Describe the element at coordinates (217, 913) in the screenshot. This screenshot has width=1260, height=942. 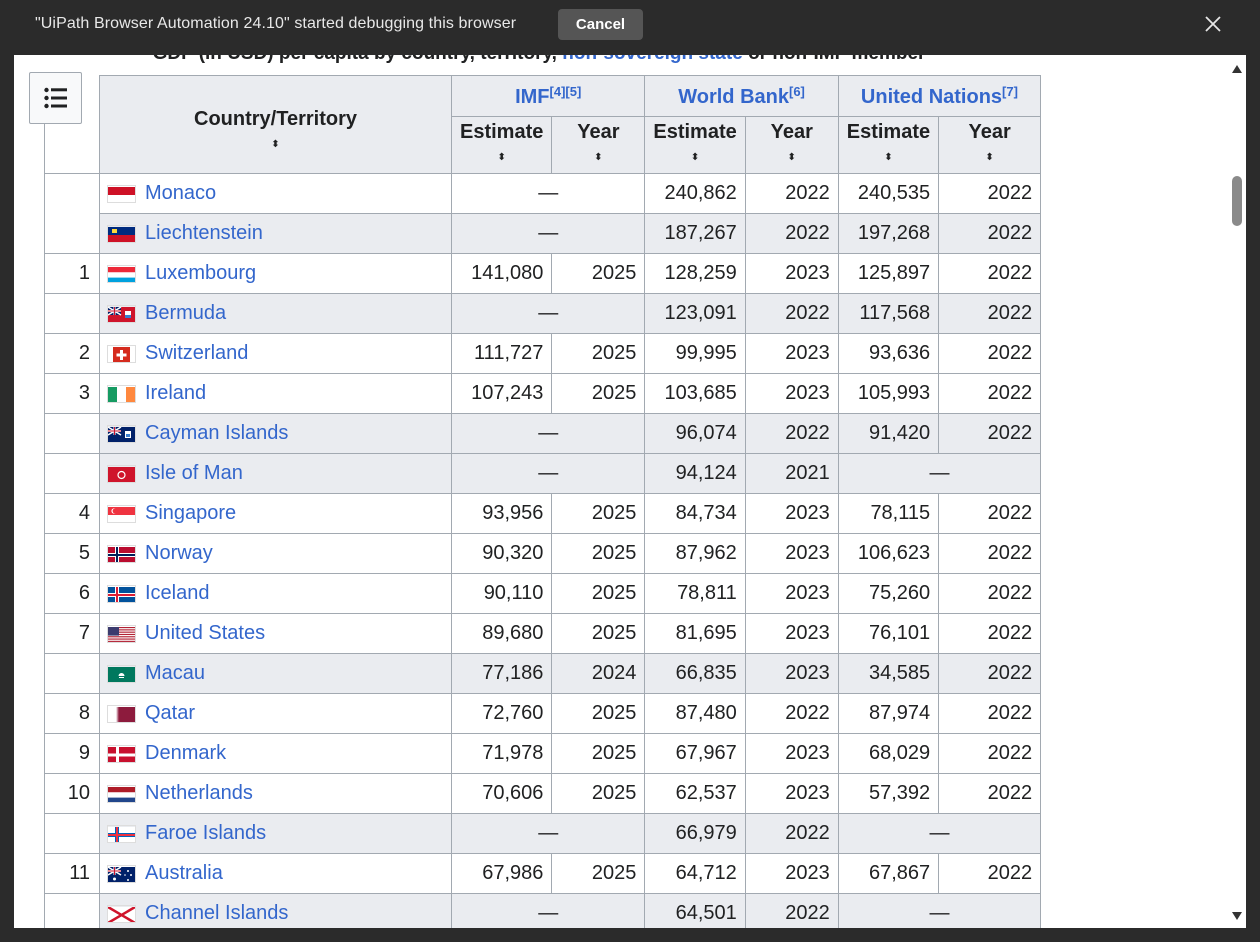
I see `country-link: Channel Islands` at that location.